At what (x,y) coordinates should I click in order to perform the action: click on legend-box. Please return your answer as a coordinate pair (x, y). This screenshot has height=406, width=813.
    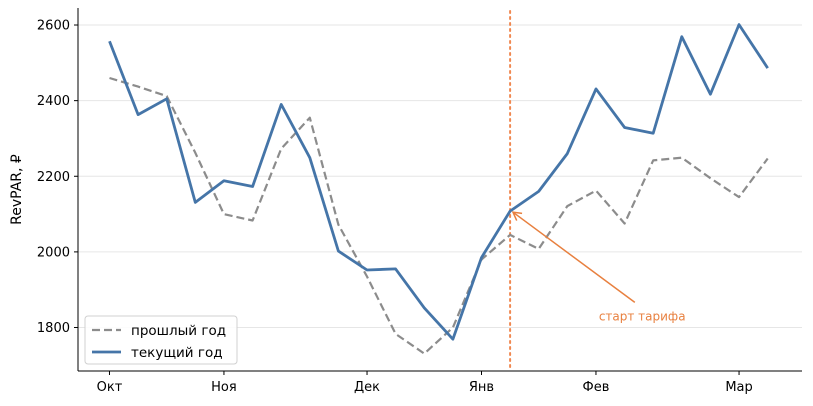
    Looking at the image, I should click on (161, 340).